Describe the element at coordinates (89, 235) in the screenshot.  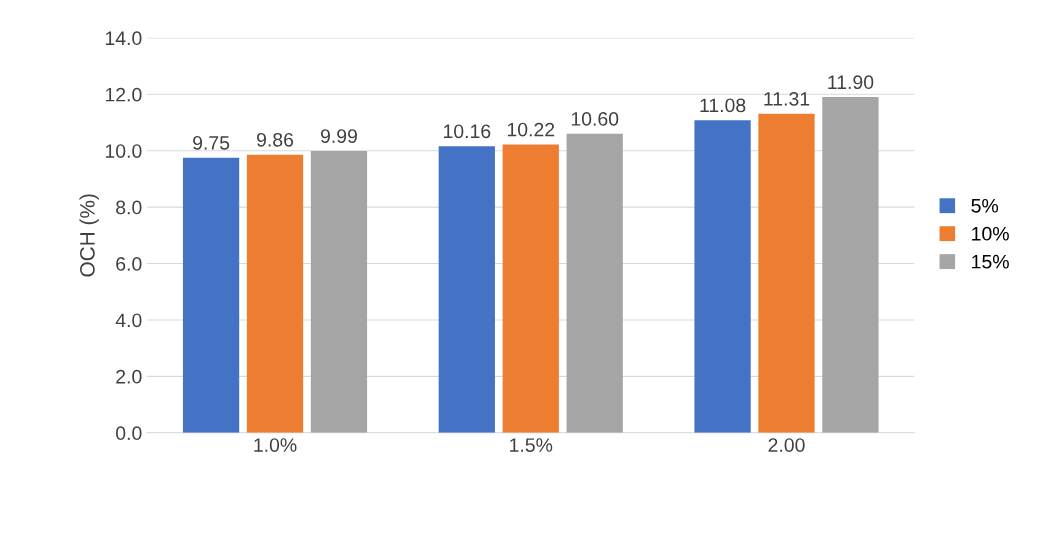
I see `y-axis-title: OCH (%)` at that location.